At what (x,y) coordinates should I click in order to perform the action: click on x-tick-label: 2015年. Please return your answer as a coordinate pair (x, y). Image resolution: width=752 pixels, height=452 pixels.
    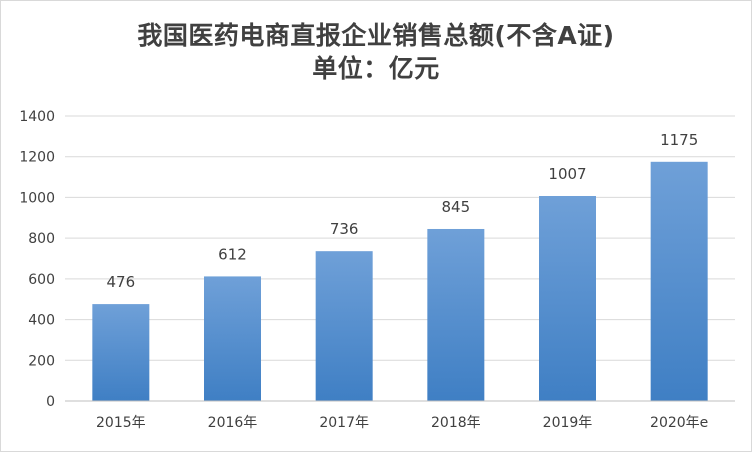
    Looking at the image, I should click on (121, 423).